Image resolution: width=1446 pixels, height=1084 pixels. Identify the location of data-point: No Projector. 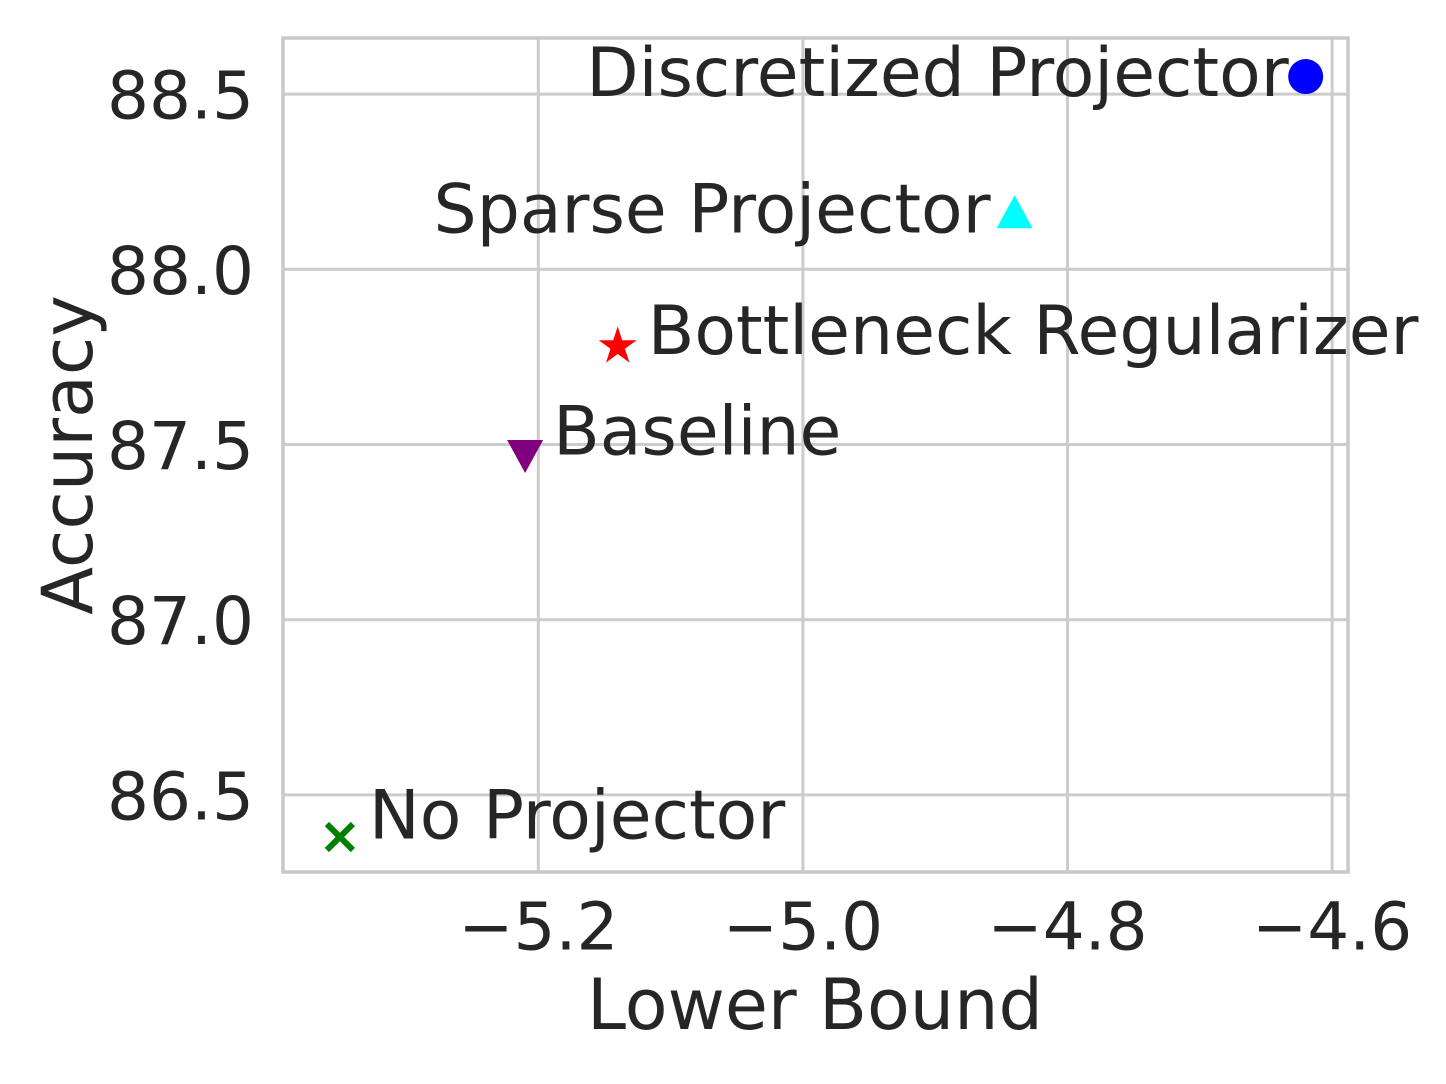
(554, 815).